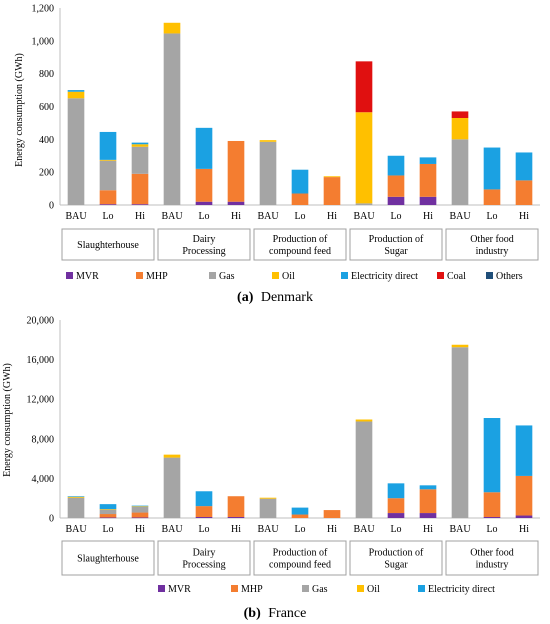 This screenshot has width=550, height=624. Describe the element at coordinates (300, 251) in the screenshot. I see `group-label: compound feed` at that location.